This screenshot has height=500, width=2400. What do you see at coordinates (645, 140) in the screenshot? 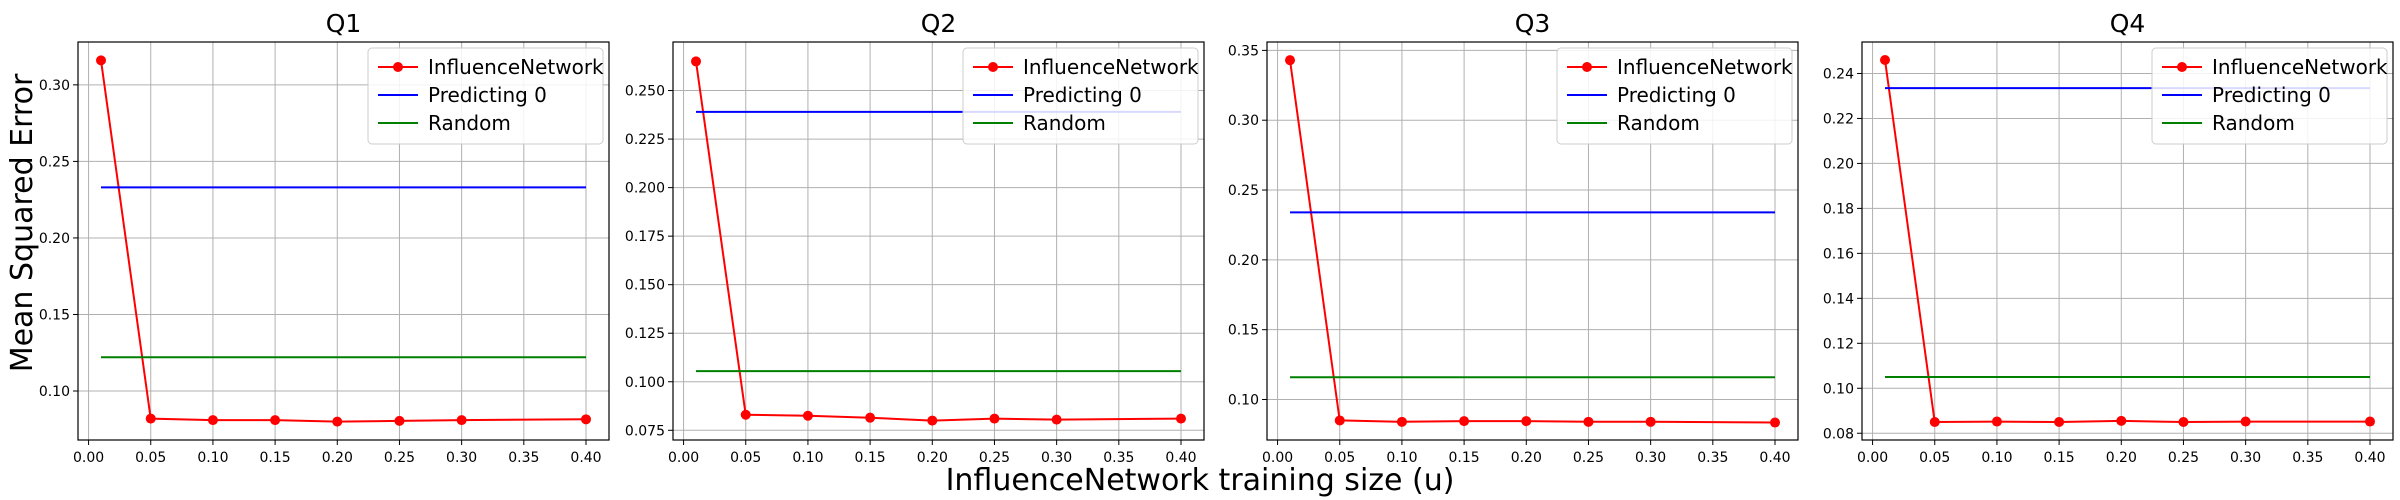
I see `y-tick-label: 0.225` at bounding box center [645, 140].